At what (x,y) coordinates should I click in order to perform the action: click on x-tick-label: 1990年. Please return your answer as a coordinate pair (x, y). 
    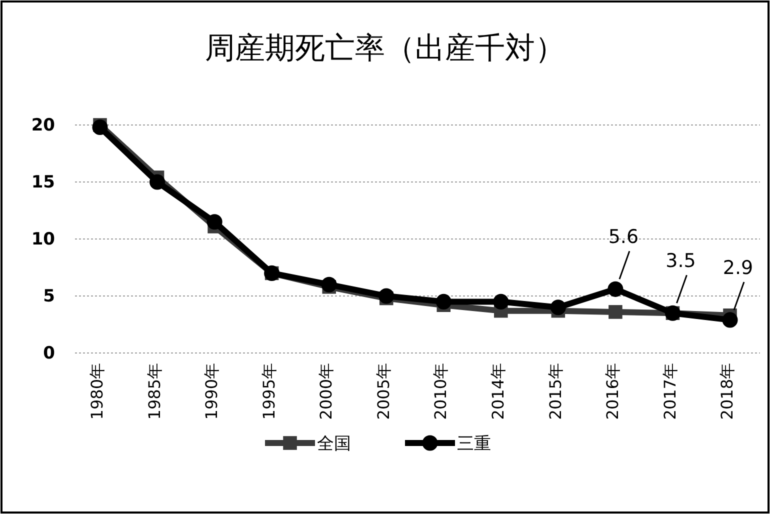
    Looking at the image, I should click on (212, 391).